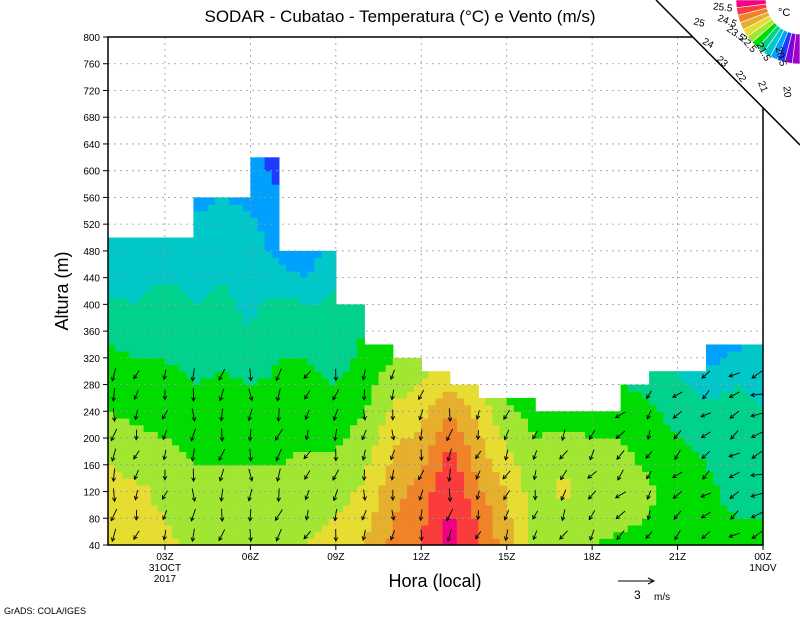  Describe the element at coordinates (91, 412) in the screenshot. I see `y-tick-label: 240` at that location.